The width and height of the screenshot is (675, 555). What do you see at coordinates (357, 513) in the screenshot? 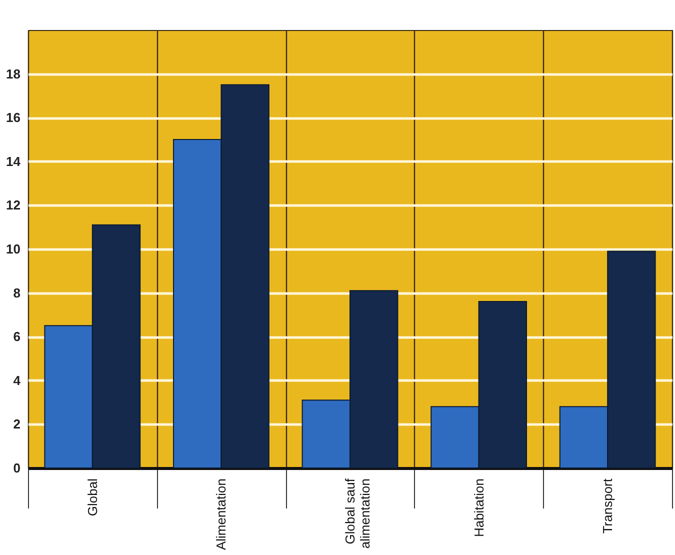
I see `x-tick-label: Global sauf alimentation` at bounding box center [357, 513].